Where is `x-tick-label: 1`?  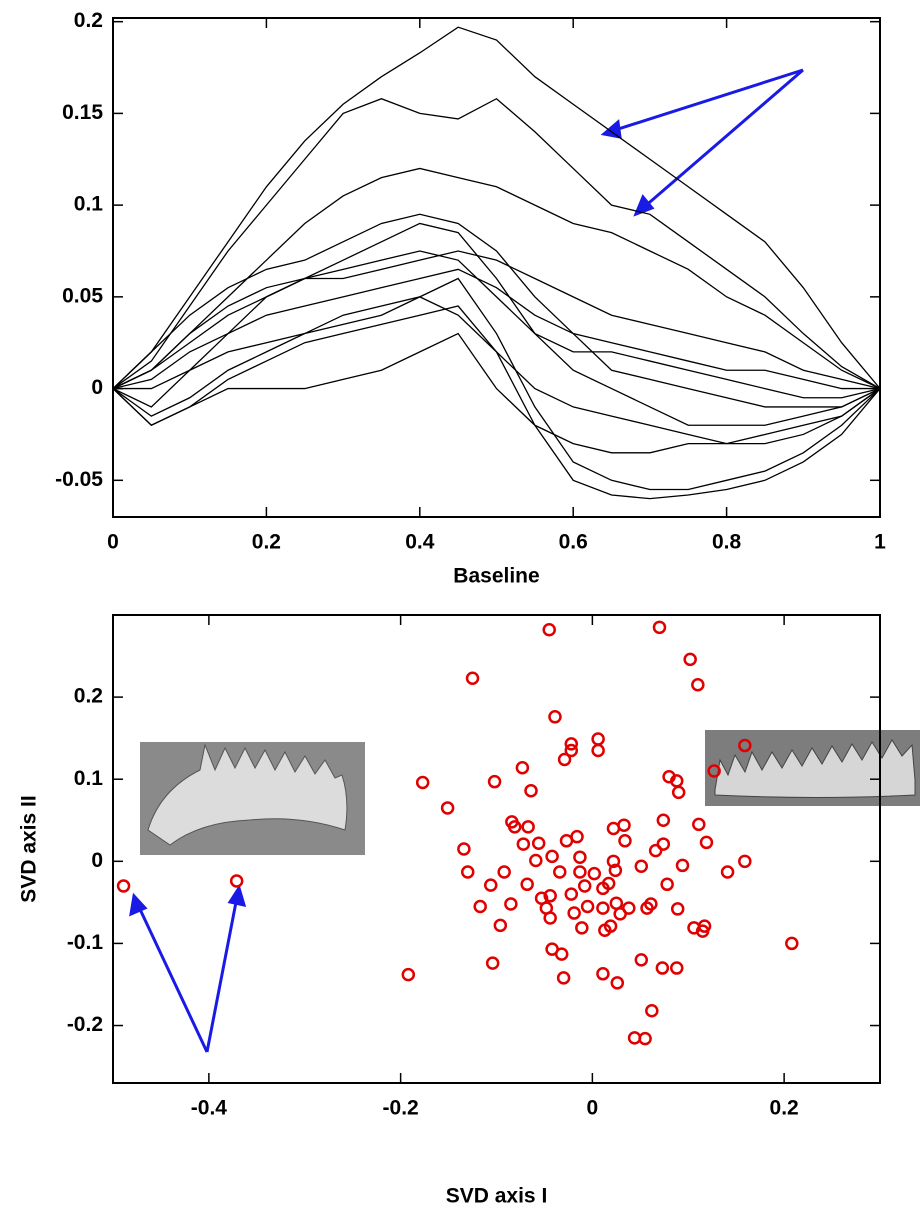
x-tick-label: 1 is located at coordinates (880, 542).